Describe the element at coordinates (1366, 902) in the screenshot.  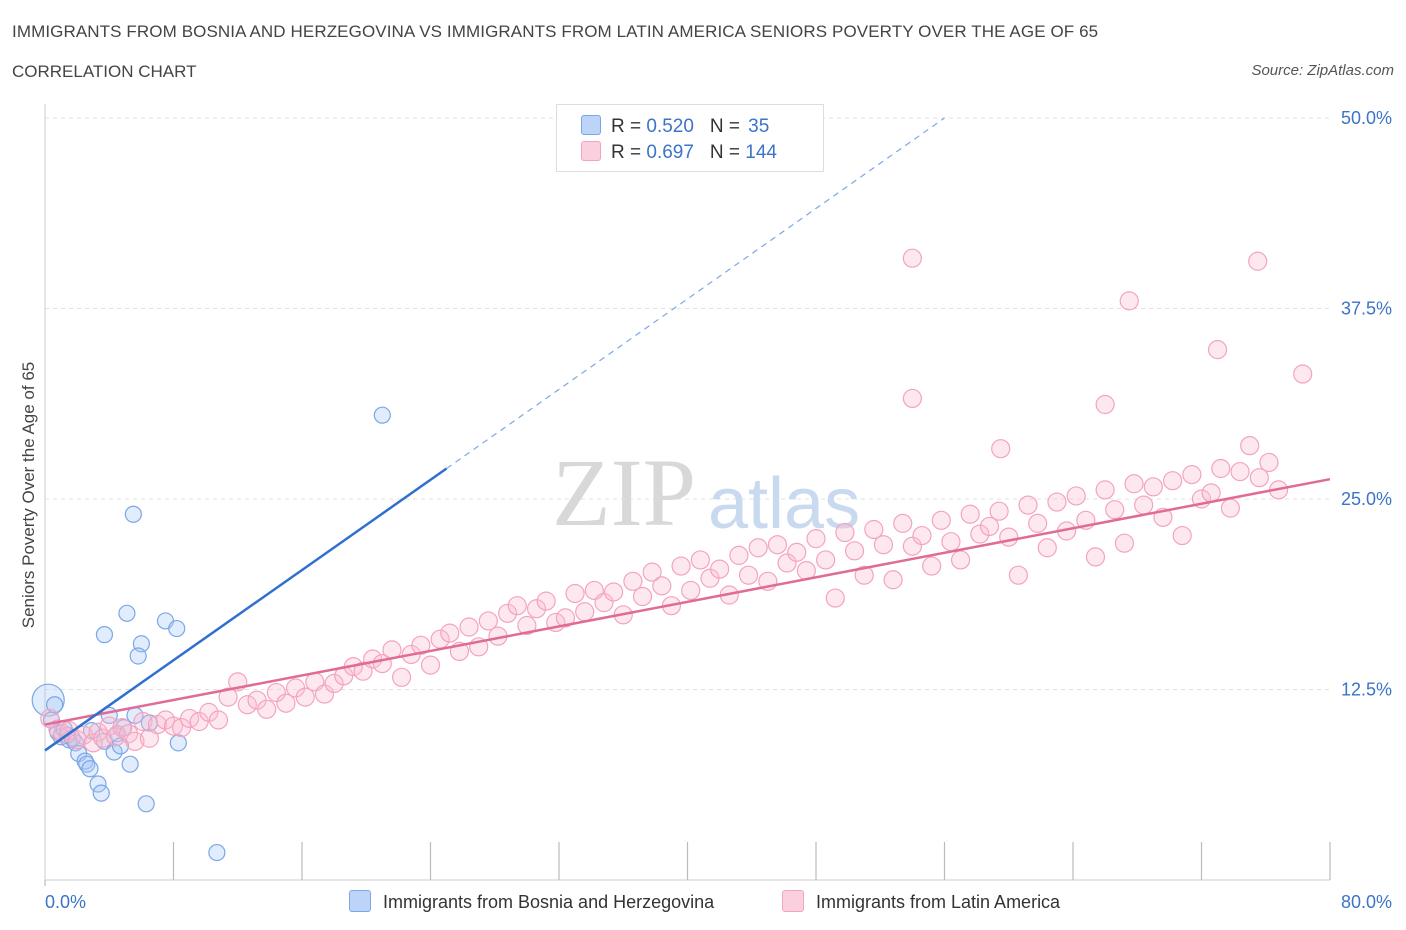
I see `x-tick-label: 80.0%` at that location.